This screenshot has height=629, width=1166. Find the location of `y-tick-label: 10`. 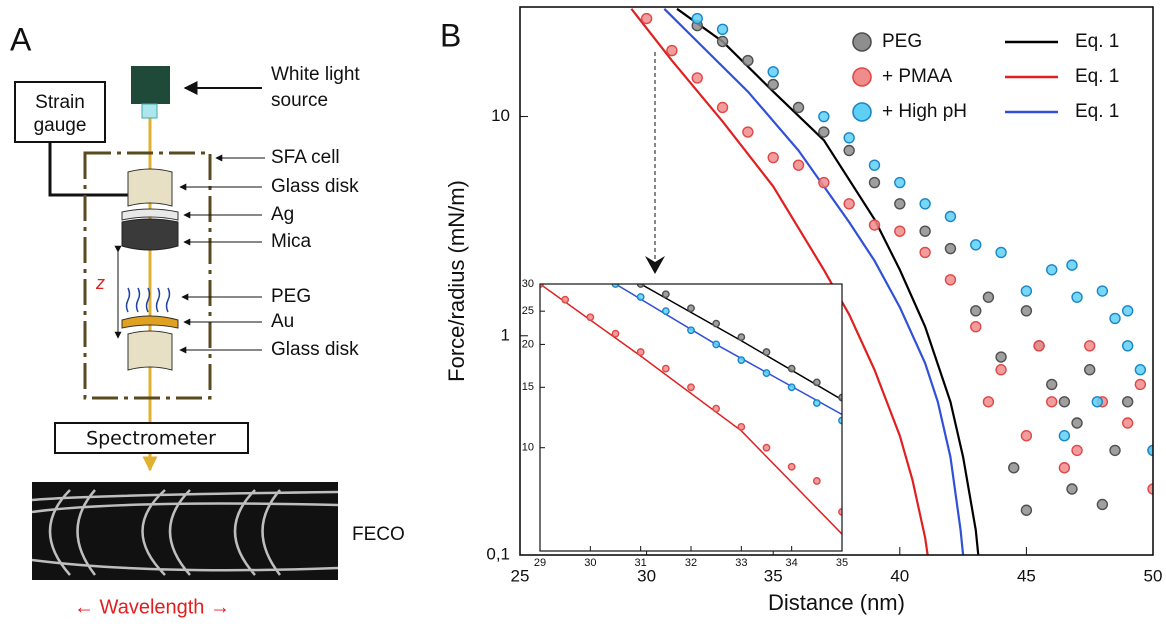

y-tick-label: 10 is located at coordinates (528, 448).